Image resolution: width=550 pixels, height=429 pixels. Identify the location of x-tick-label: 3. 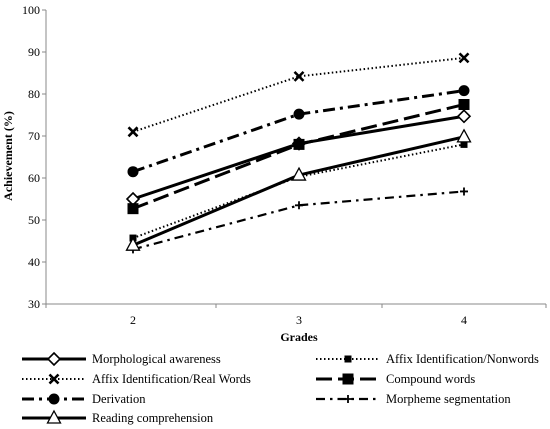
(299, 320).